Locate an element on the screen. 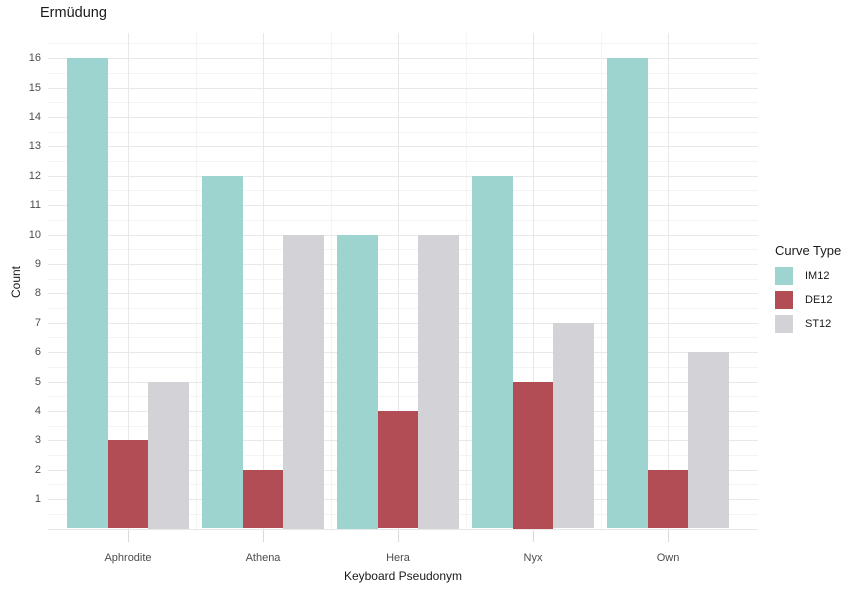  legend-swatch-st12 is located at coordinates (784, 324).